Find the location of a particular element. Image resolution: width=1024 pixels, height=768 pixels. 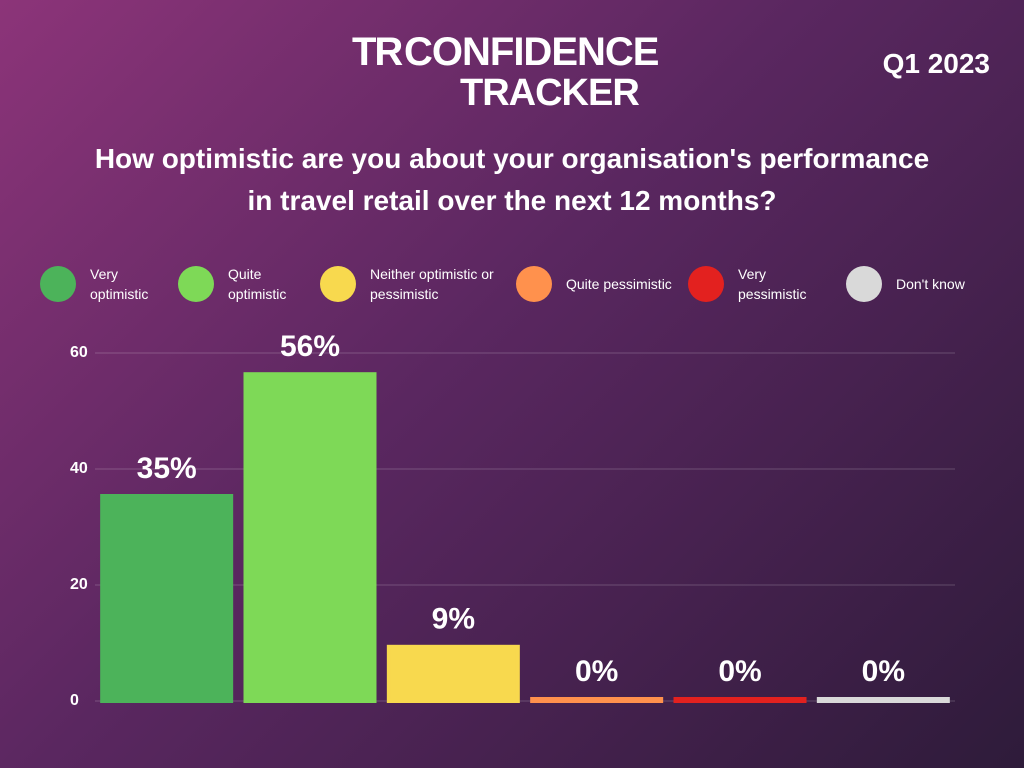

period: Q1 2023 is located at coordinates (936, 63).